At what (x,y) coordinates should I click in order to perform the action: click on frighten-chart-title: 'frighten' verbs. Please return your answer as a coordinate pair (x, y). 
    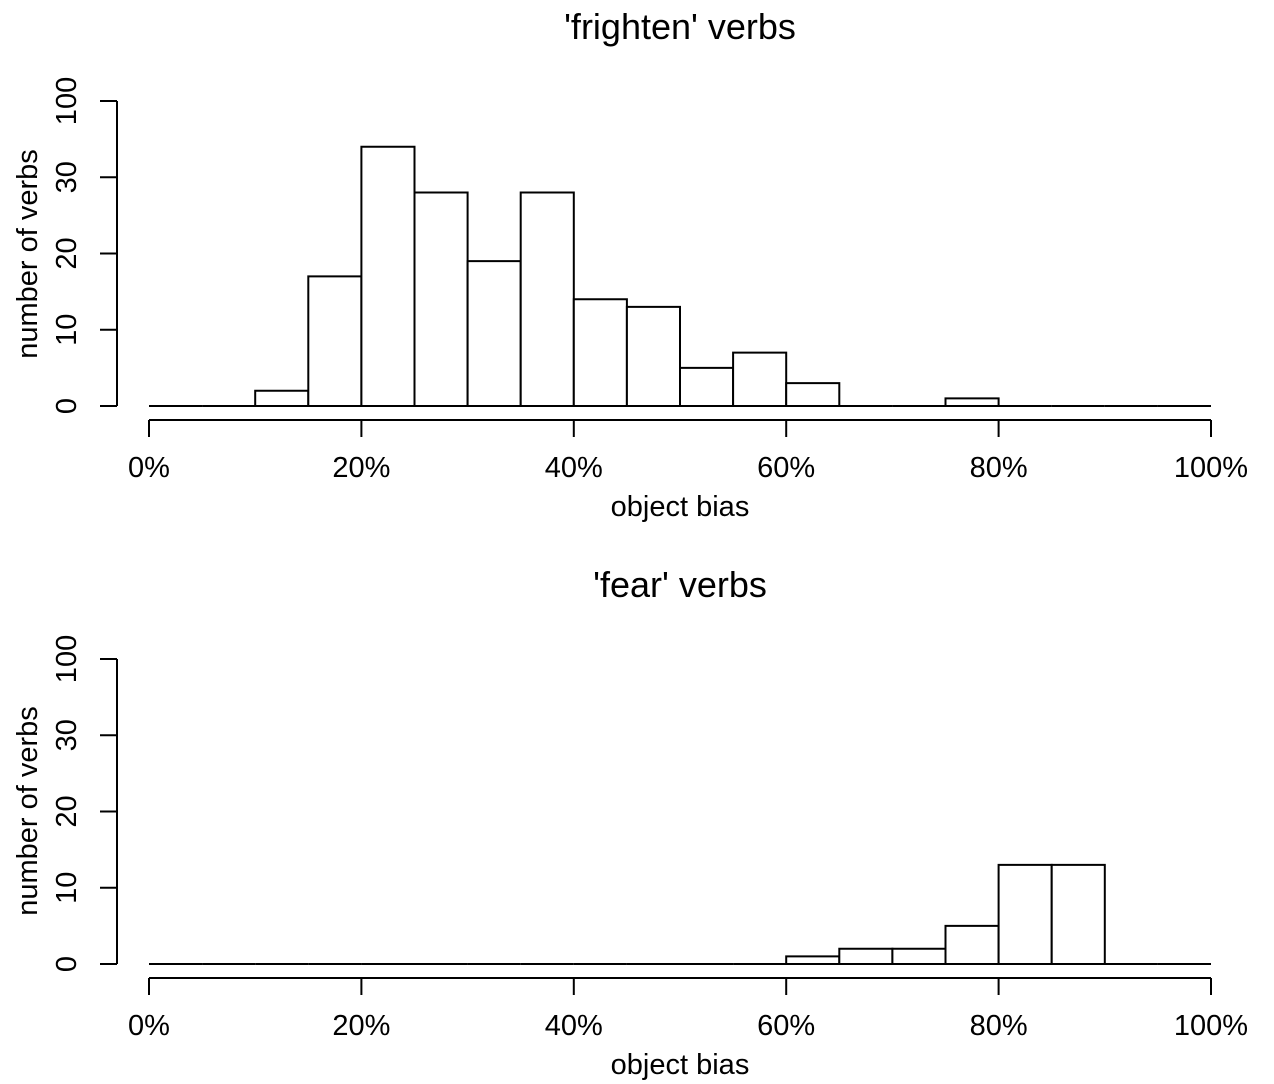
    Looking at the image, I should click on (680, 26).